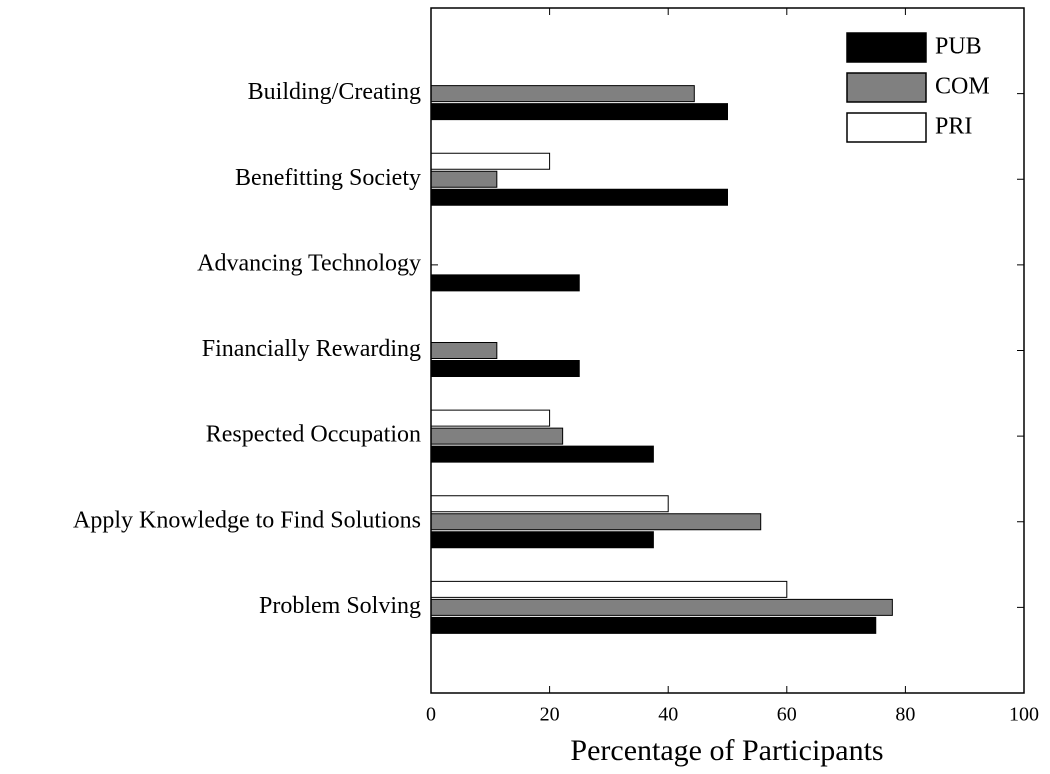  I want to click on y-tick-label: Apply Knowledge to Find Solutions, so click(247, 520).